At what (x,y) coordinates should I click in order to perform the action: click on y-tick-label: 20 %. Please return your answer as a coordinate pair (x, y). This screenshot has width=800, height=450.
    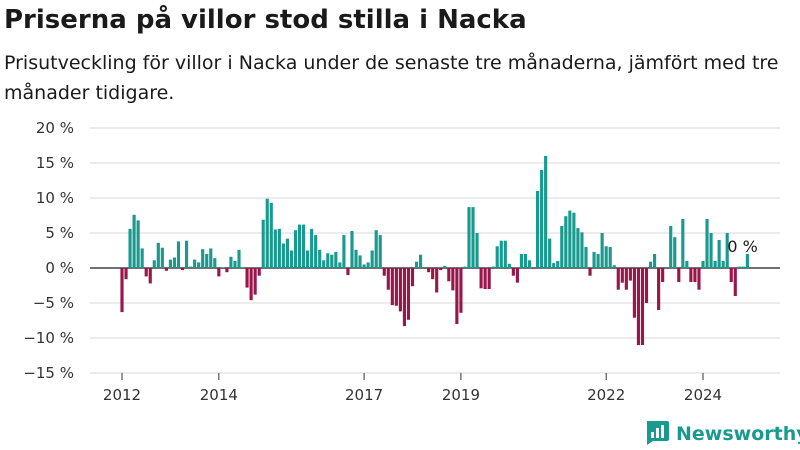
    Looking at the image, I should click on (55, 128).